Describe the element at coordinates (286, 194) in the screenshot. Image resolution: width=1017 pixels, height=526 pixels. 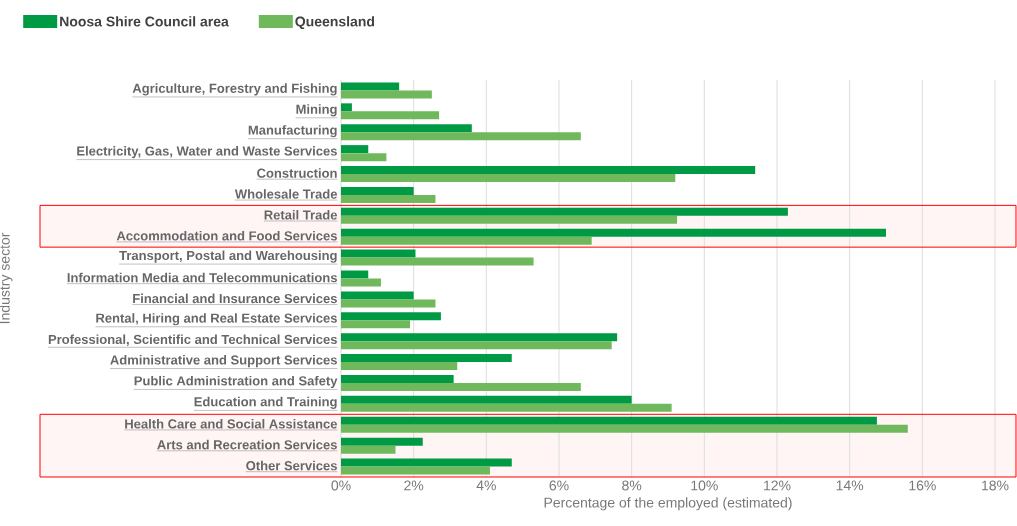
I see `y-tick-label: Wholesale Trade` at that location.